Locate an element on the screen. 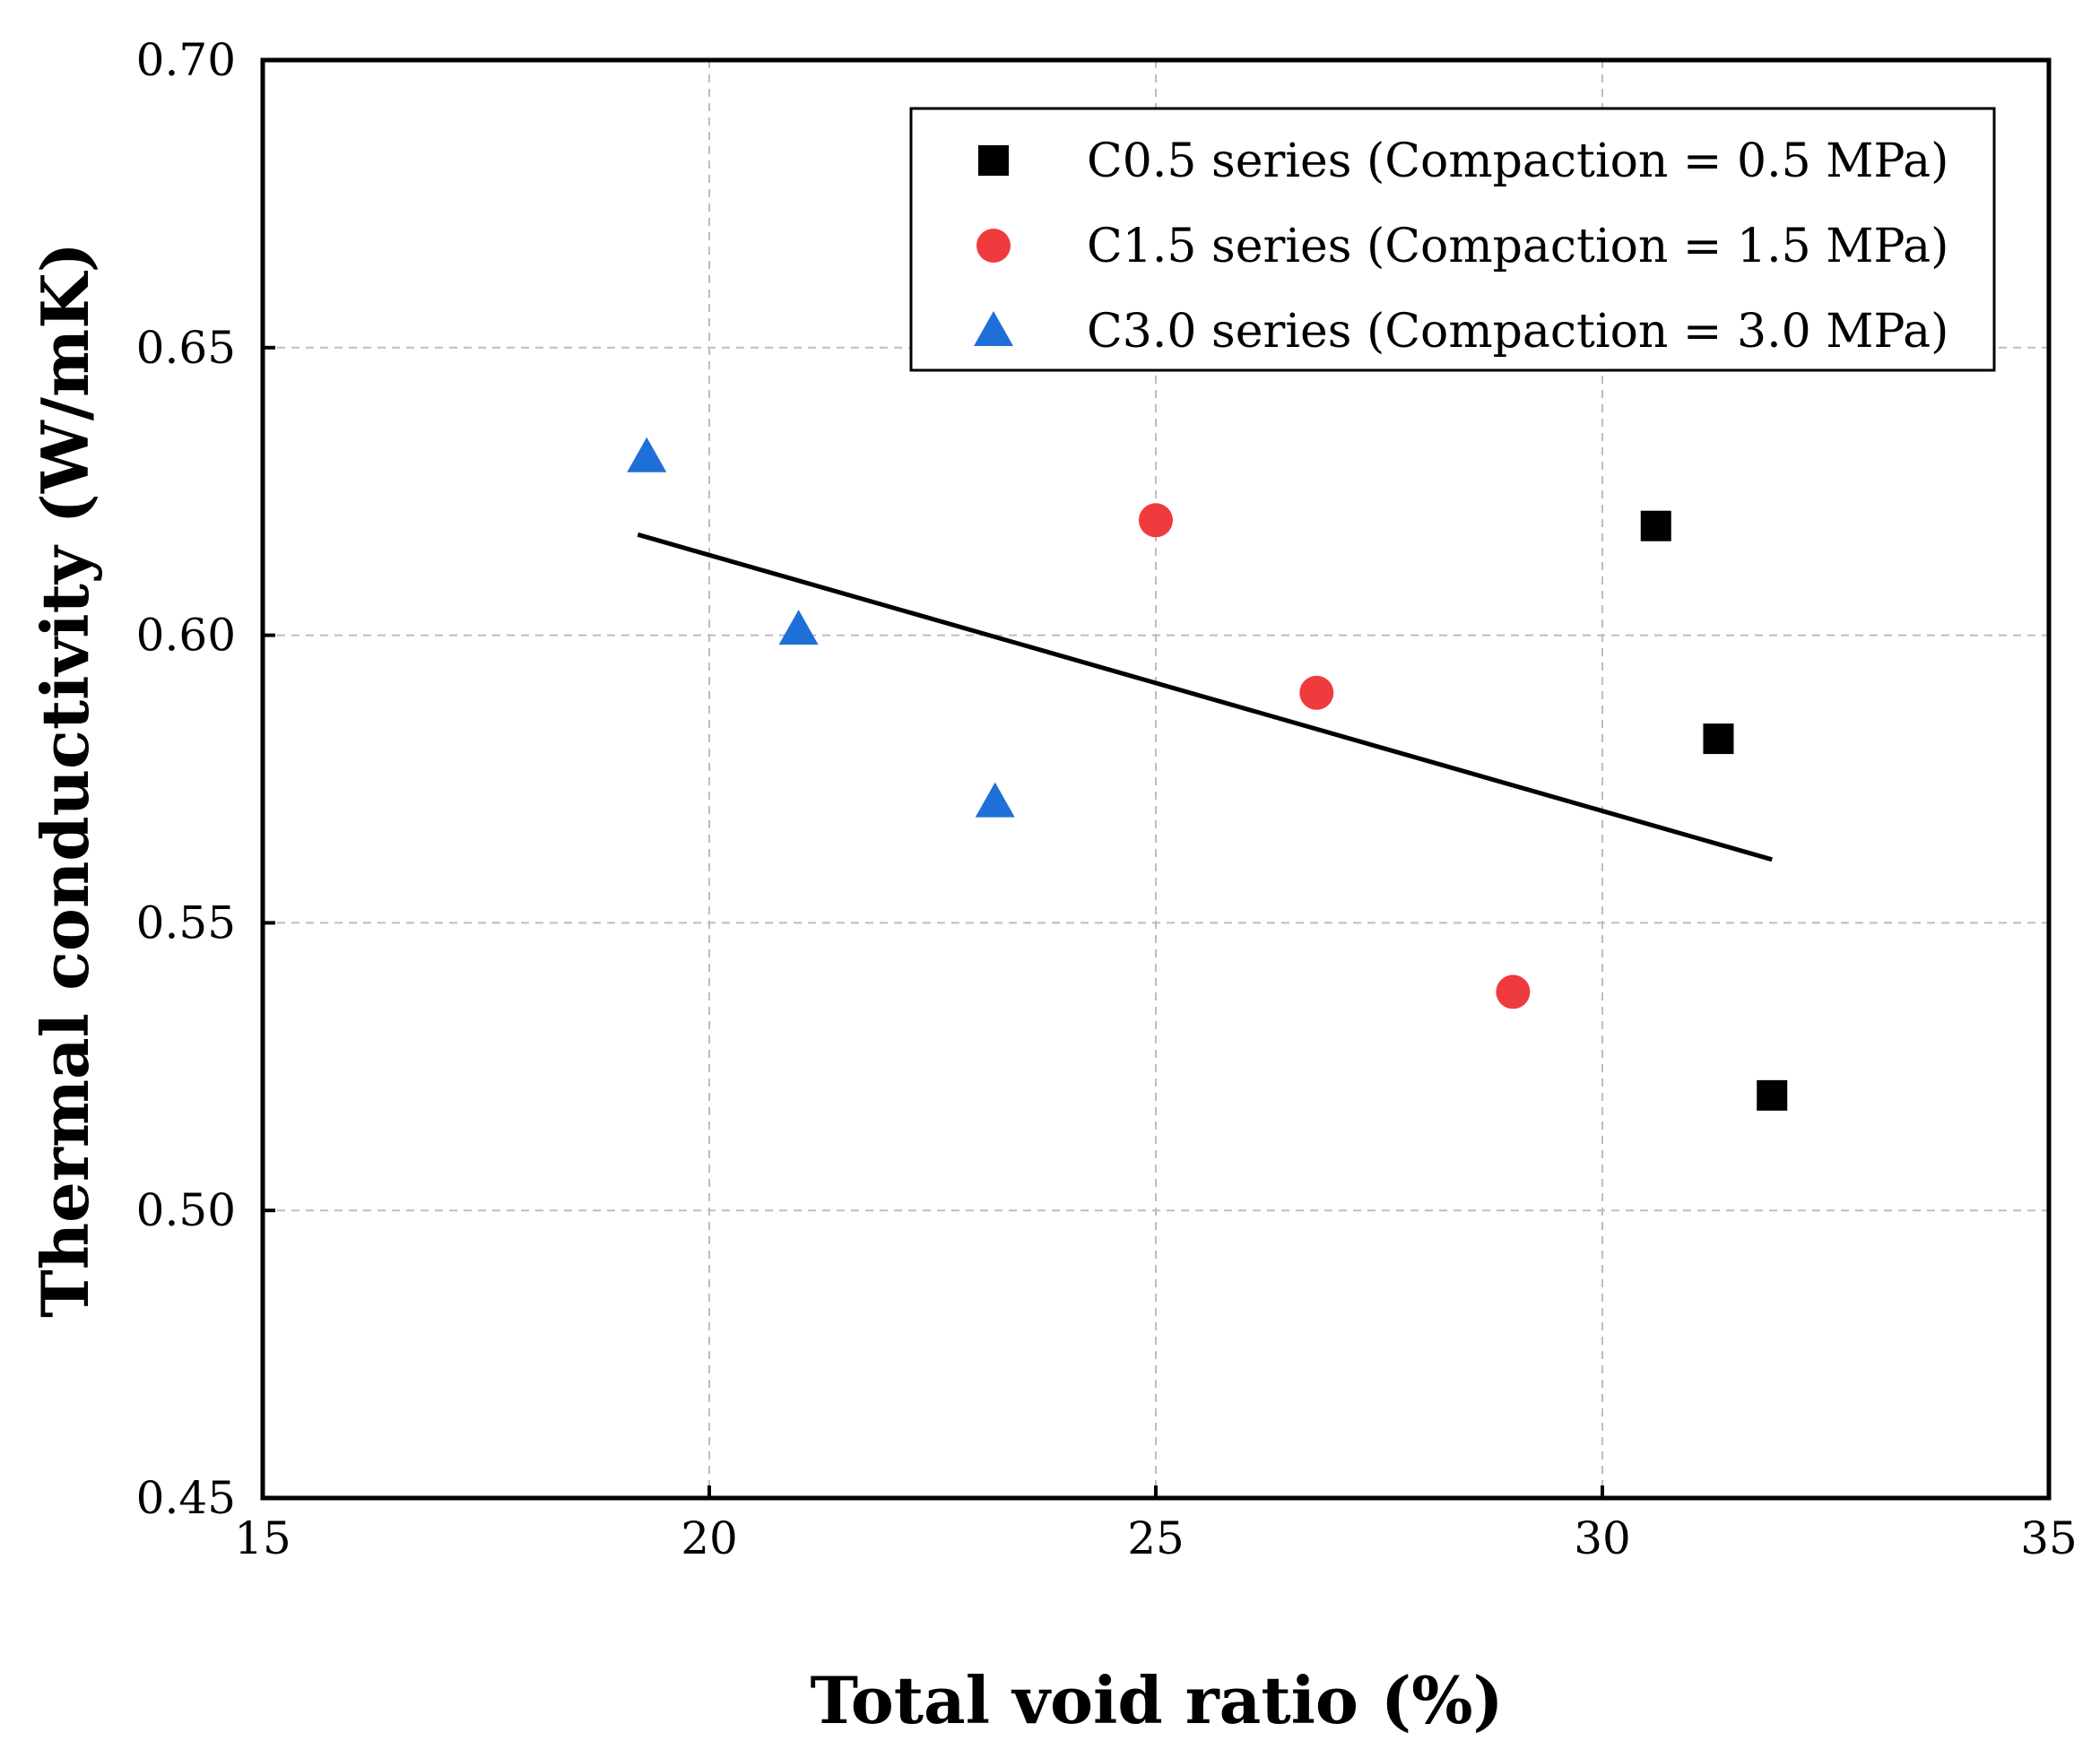 This screenshot has height=1758, width=2100. trendline is located at coordinates (1205, 697).